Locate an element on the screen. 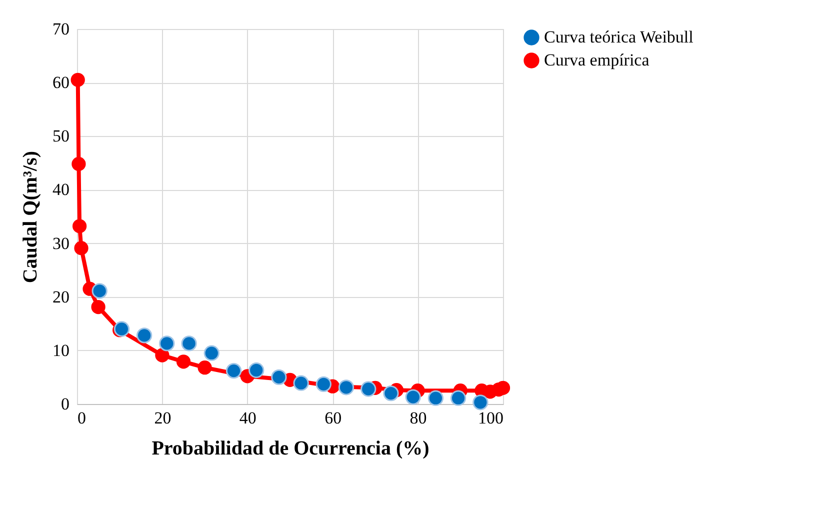  y-tick-label: 10 is located at coordinates (61, 350).